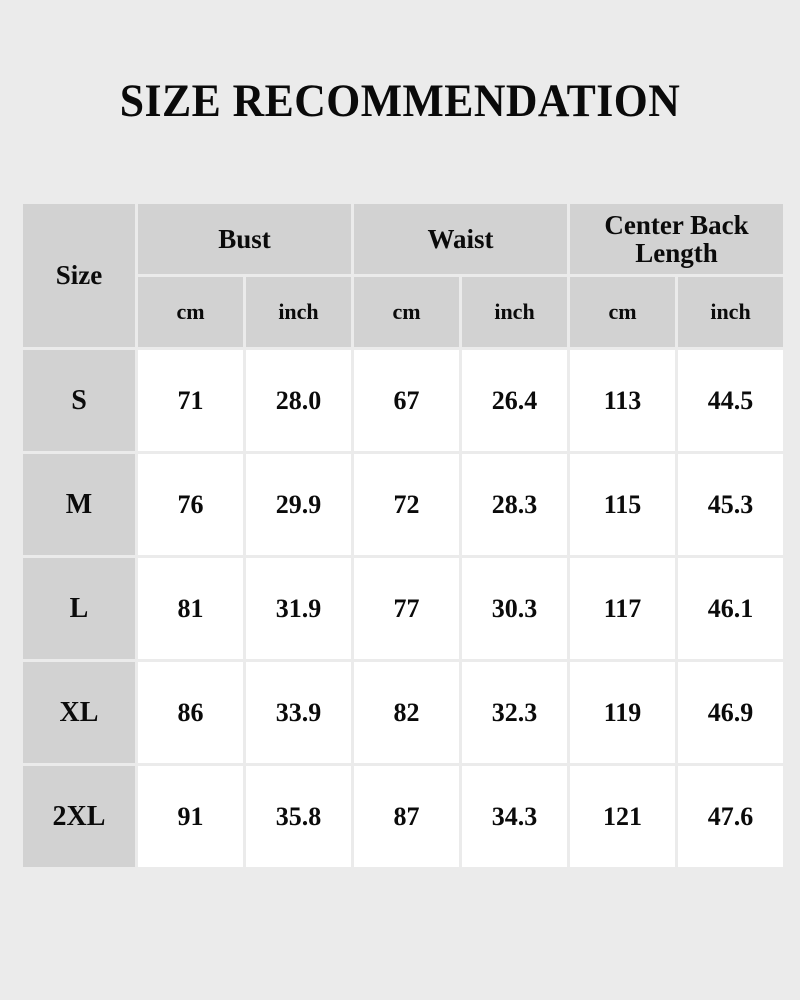  What do you see at coordinates (298, 712) in the screenshot?
I see `cell-bust-inch: 33.9` at bounding box center [298, 712].